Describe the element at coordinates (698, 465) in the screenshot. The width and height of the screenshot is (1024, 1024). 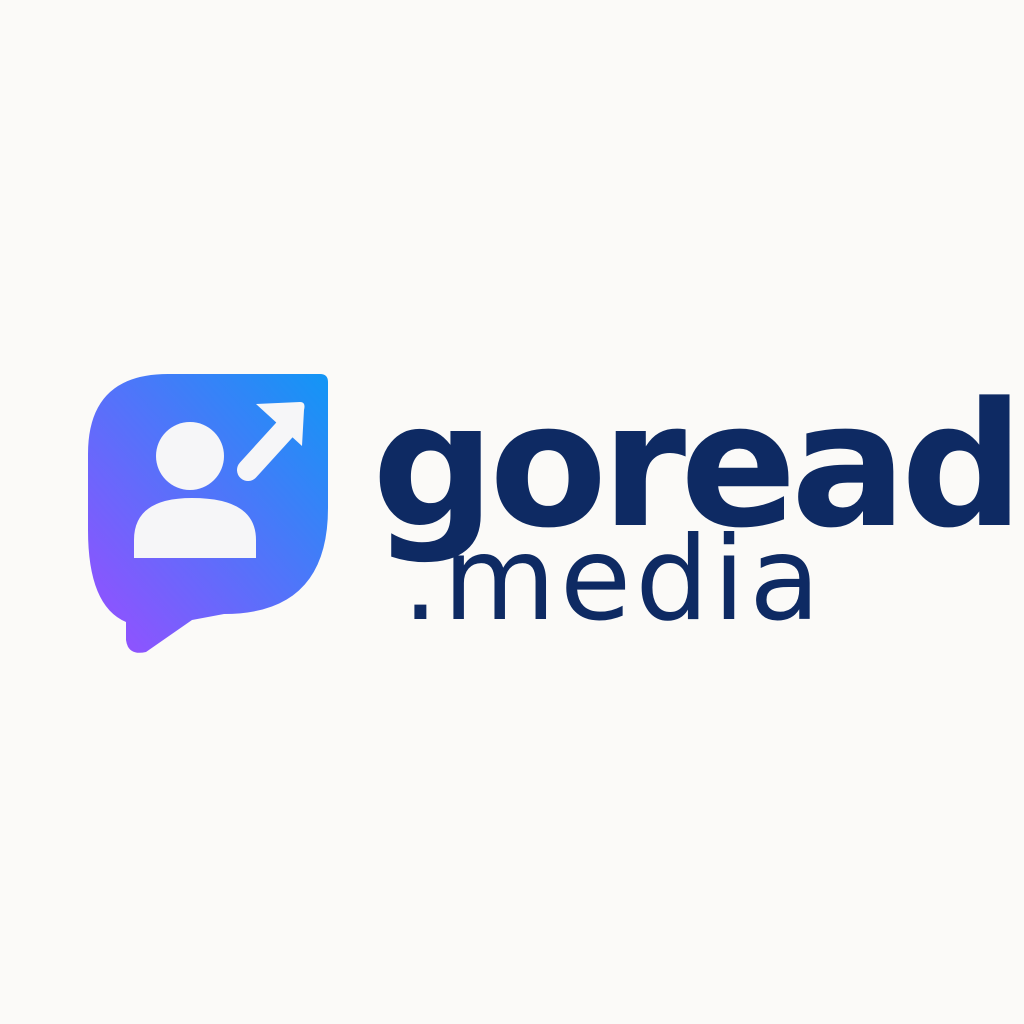
I see `brand-name: goread` at that location.